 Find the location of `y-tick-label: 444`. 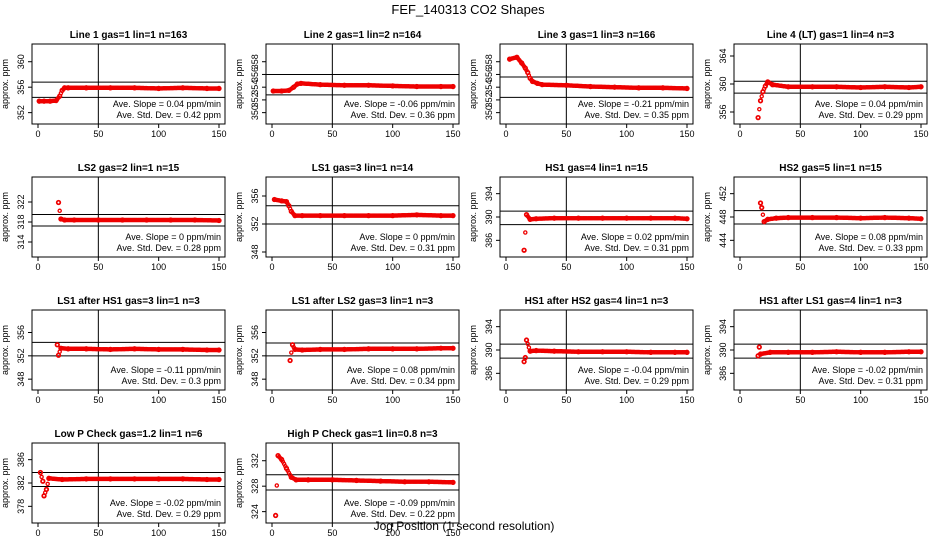

y-tick-label: 444 is located at coordinates (723, 240).